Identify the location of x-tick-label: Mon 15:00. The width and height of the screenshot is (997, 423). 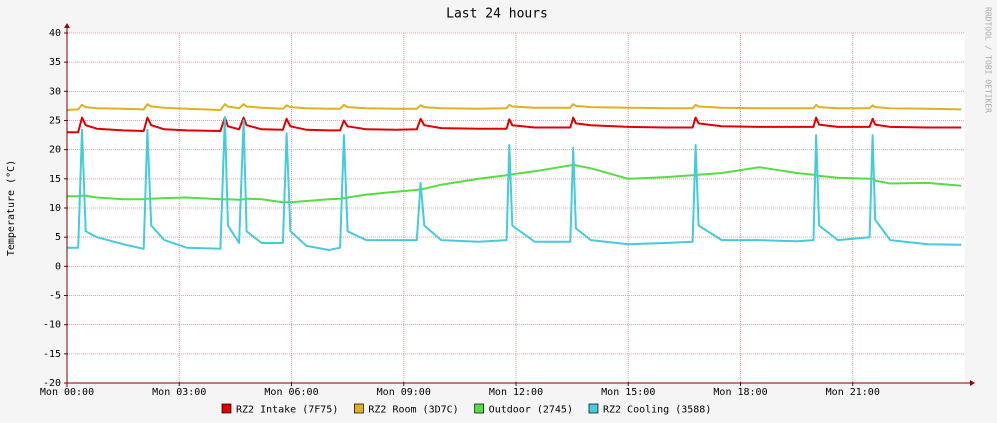
(628, 392).